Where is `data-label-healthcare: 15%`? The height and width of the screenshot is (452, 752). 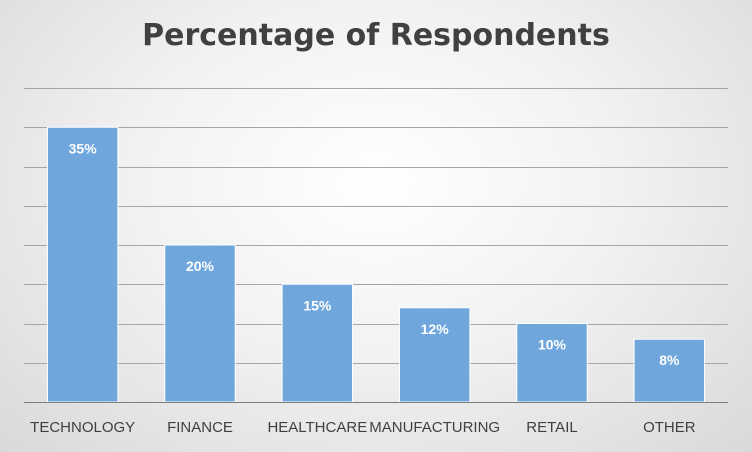 data-label-healthcare: 15% is located at coordinates (317, 305).